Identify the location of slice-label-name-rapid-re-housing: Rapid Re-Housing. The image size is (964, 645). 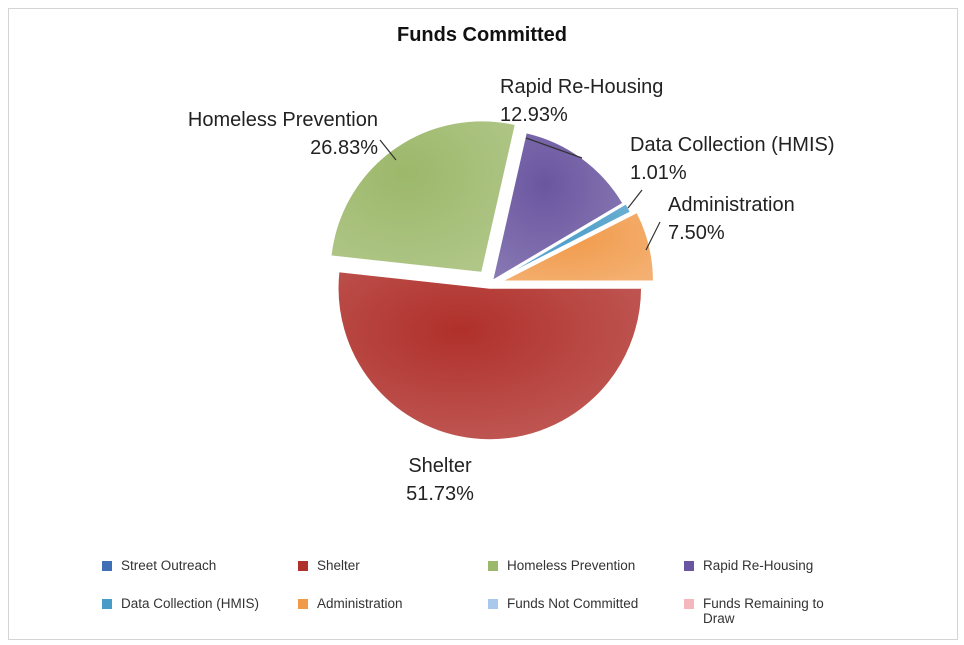
(581, 87).